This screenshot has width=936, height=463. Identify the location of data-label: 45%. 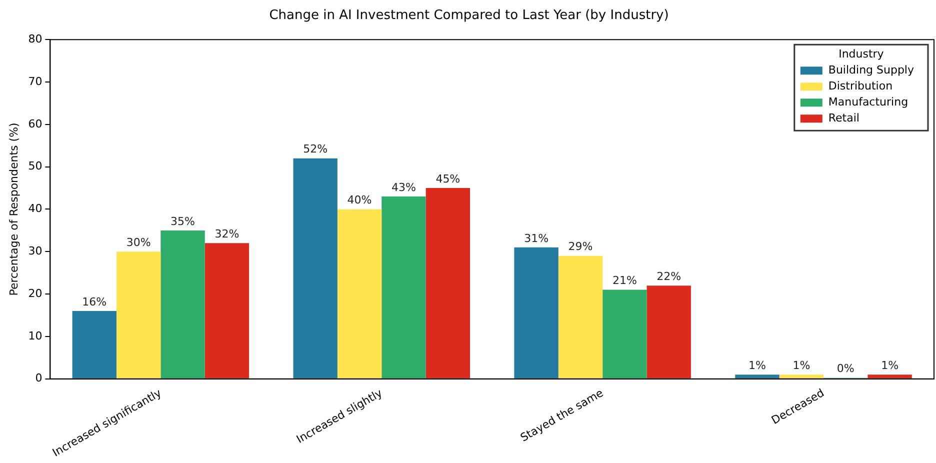
(448, 179).